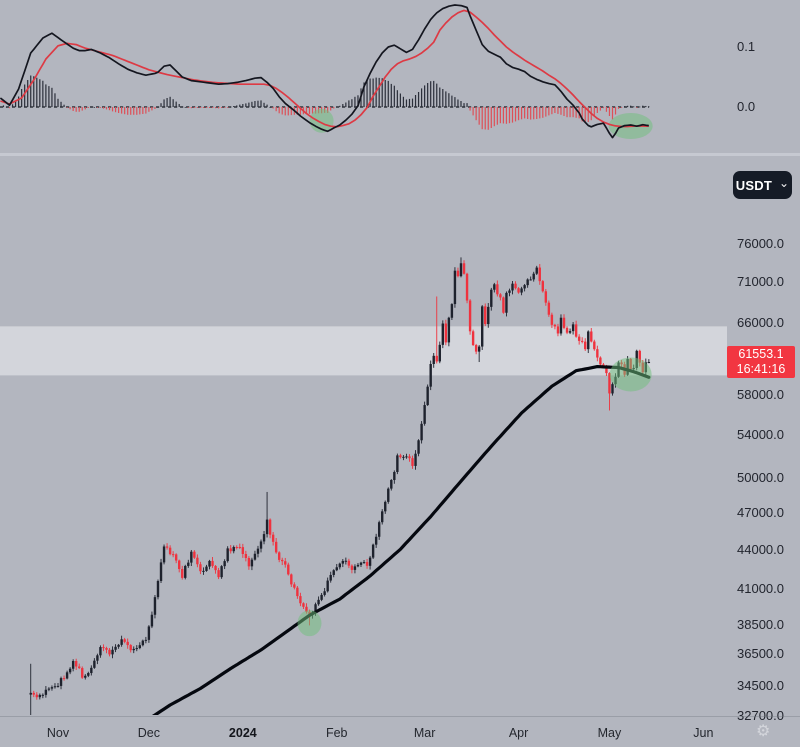 The height and width of the screenshot is (747, 800). What do you see at coordinates (400, 731) in the screenshot?
I see `time-scale: Nov Dec 2024 Feb Mar Apr May Jun` at bounding box center [400, 731].